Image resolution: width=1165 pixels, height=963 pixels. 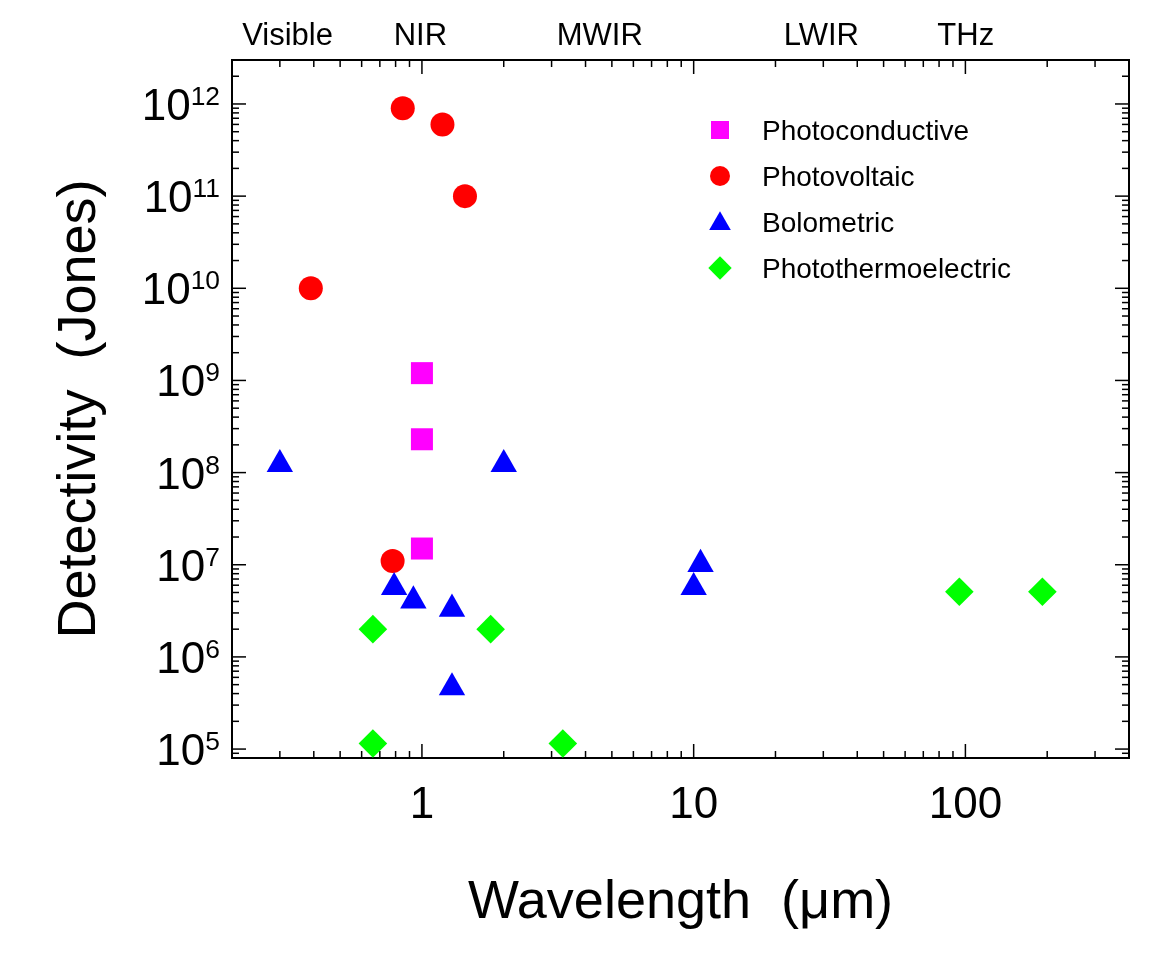 What do you see at coordinates (188, 381) in the screenshot?
I see `y-tick-label: 10$^{9}$` at bounding box center [188, 381].